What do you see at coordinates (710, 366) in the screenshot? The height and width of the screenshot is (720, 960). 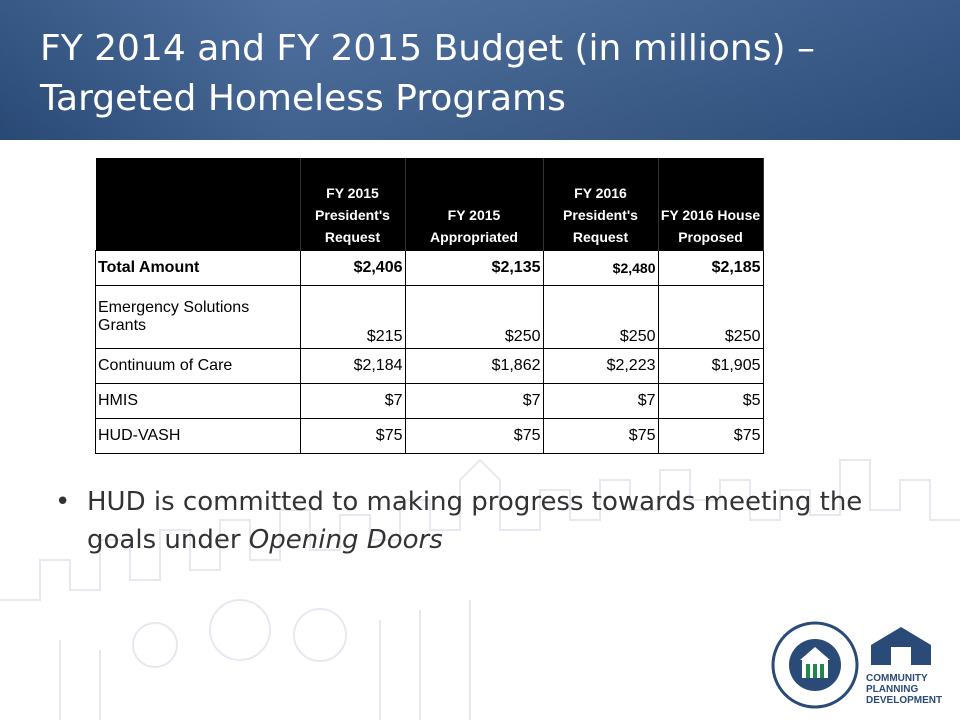 I see `table-cell: $1,905` at bounding box center [710, 366].